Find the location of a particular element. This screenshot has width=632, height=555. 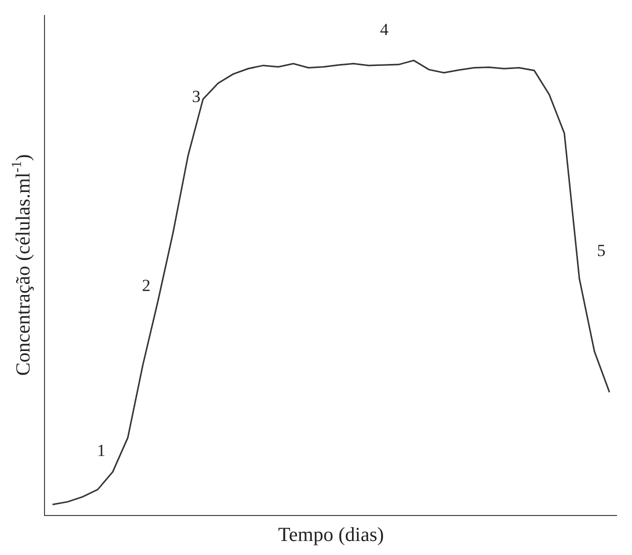

annotation: 5 is located at coordinates (601, 250).